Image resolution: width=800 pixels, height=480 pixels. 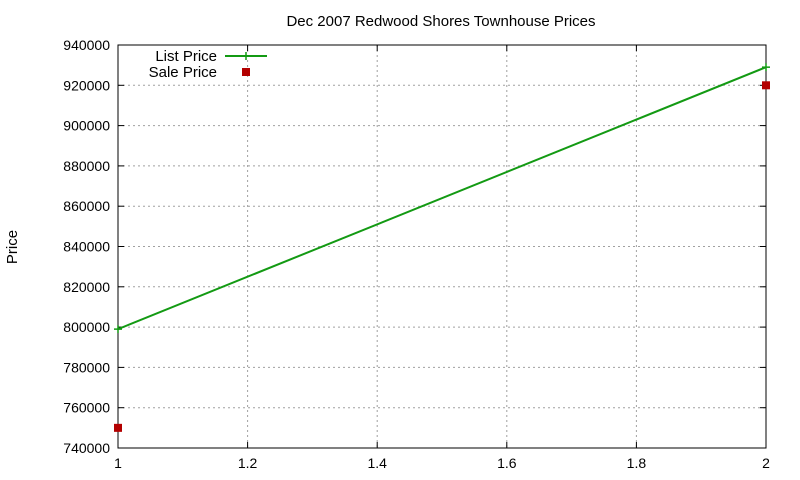 I want to click on y-axis-label: Price, so click(x=12, y=247).